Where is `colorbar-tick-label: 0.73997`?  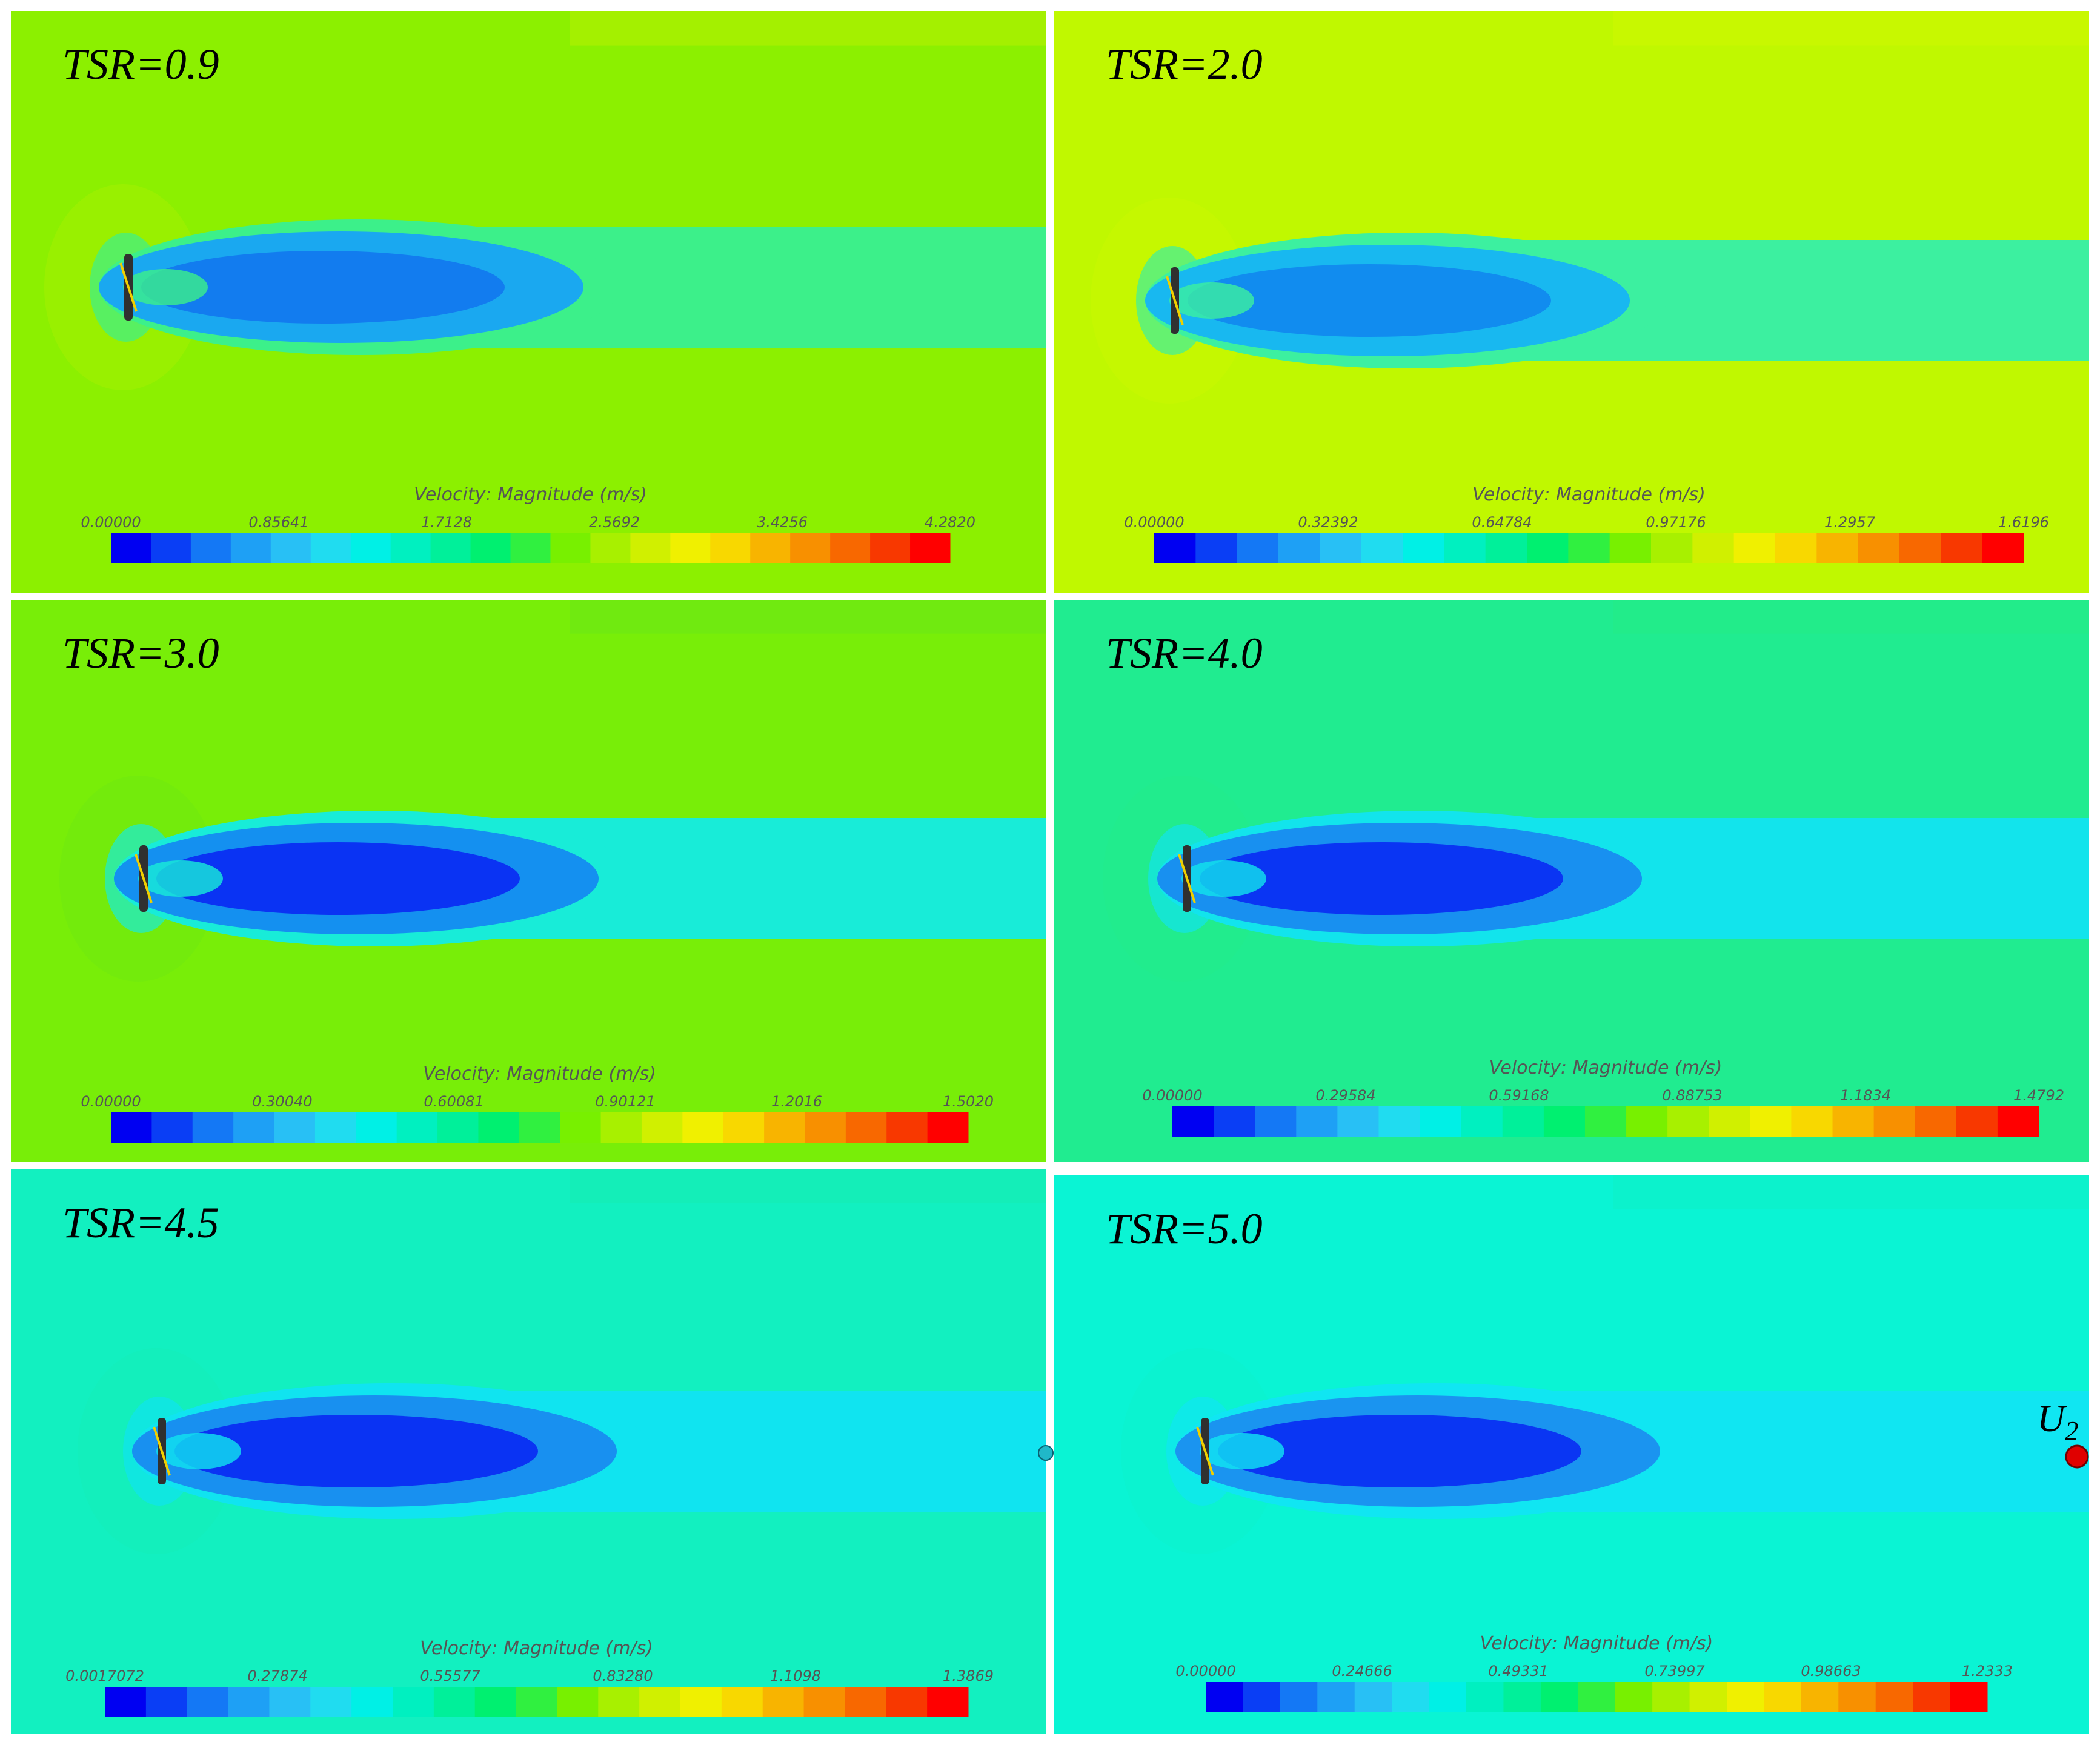 colorbar-tick-label: 0.73997 is located at coordinates (1674, 1671).